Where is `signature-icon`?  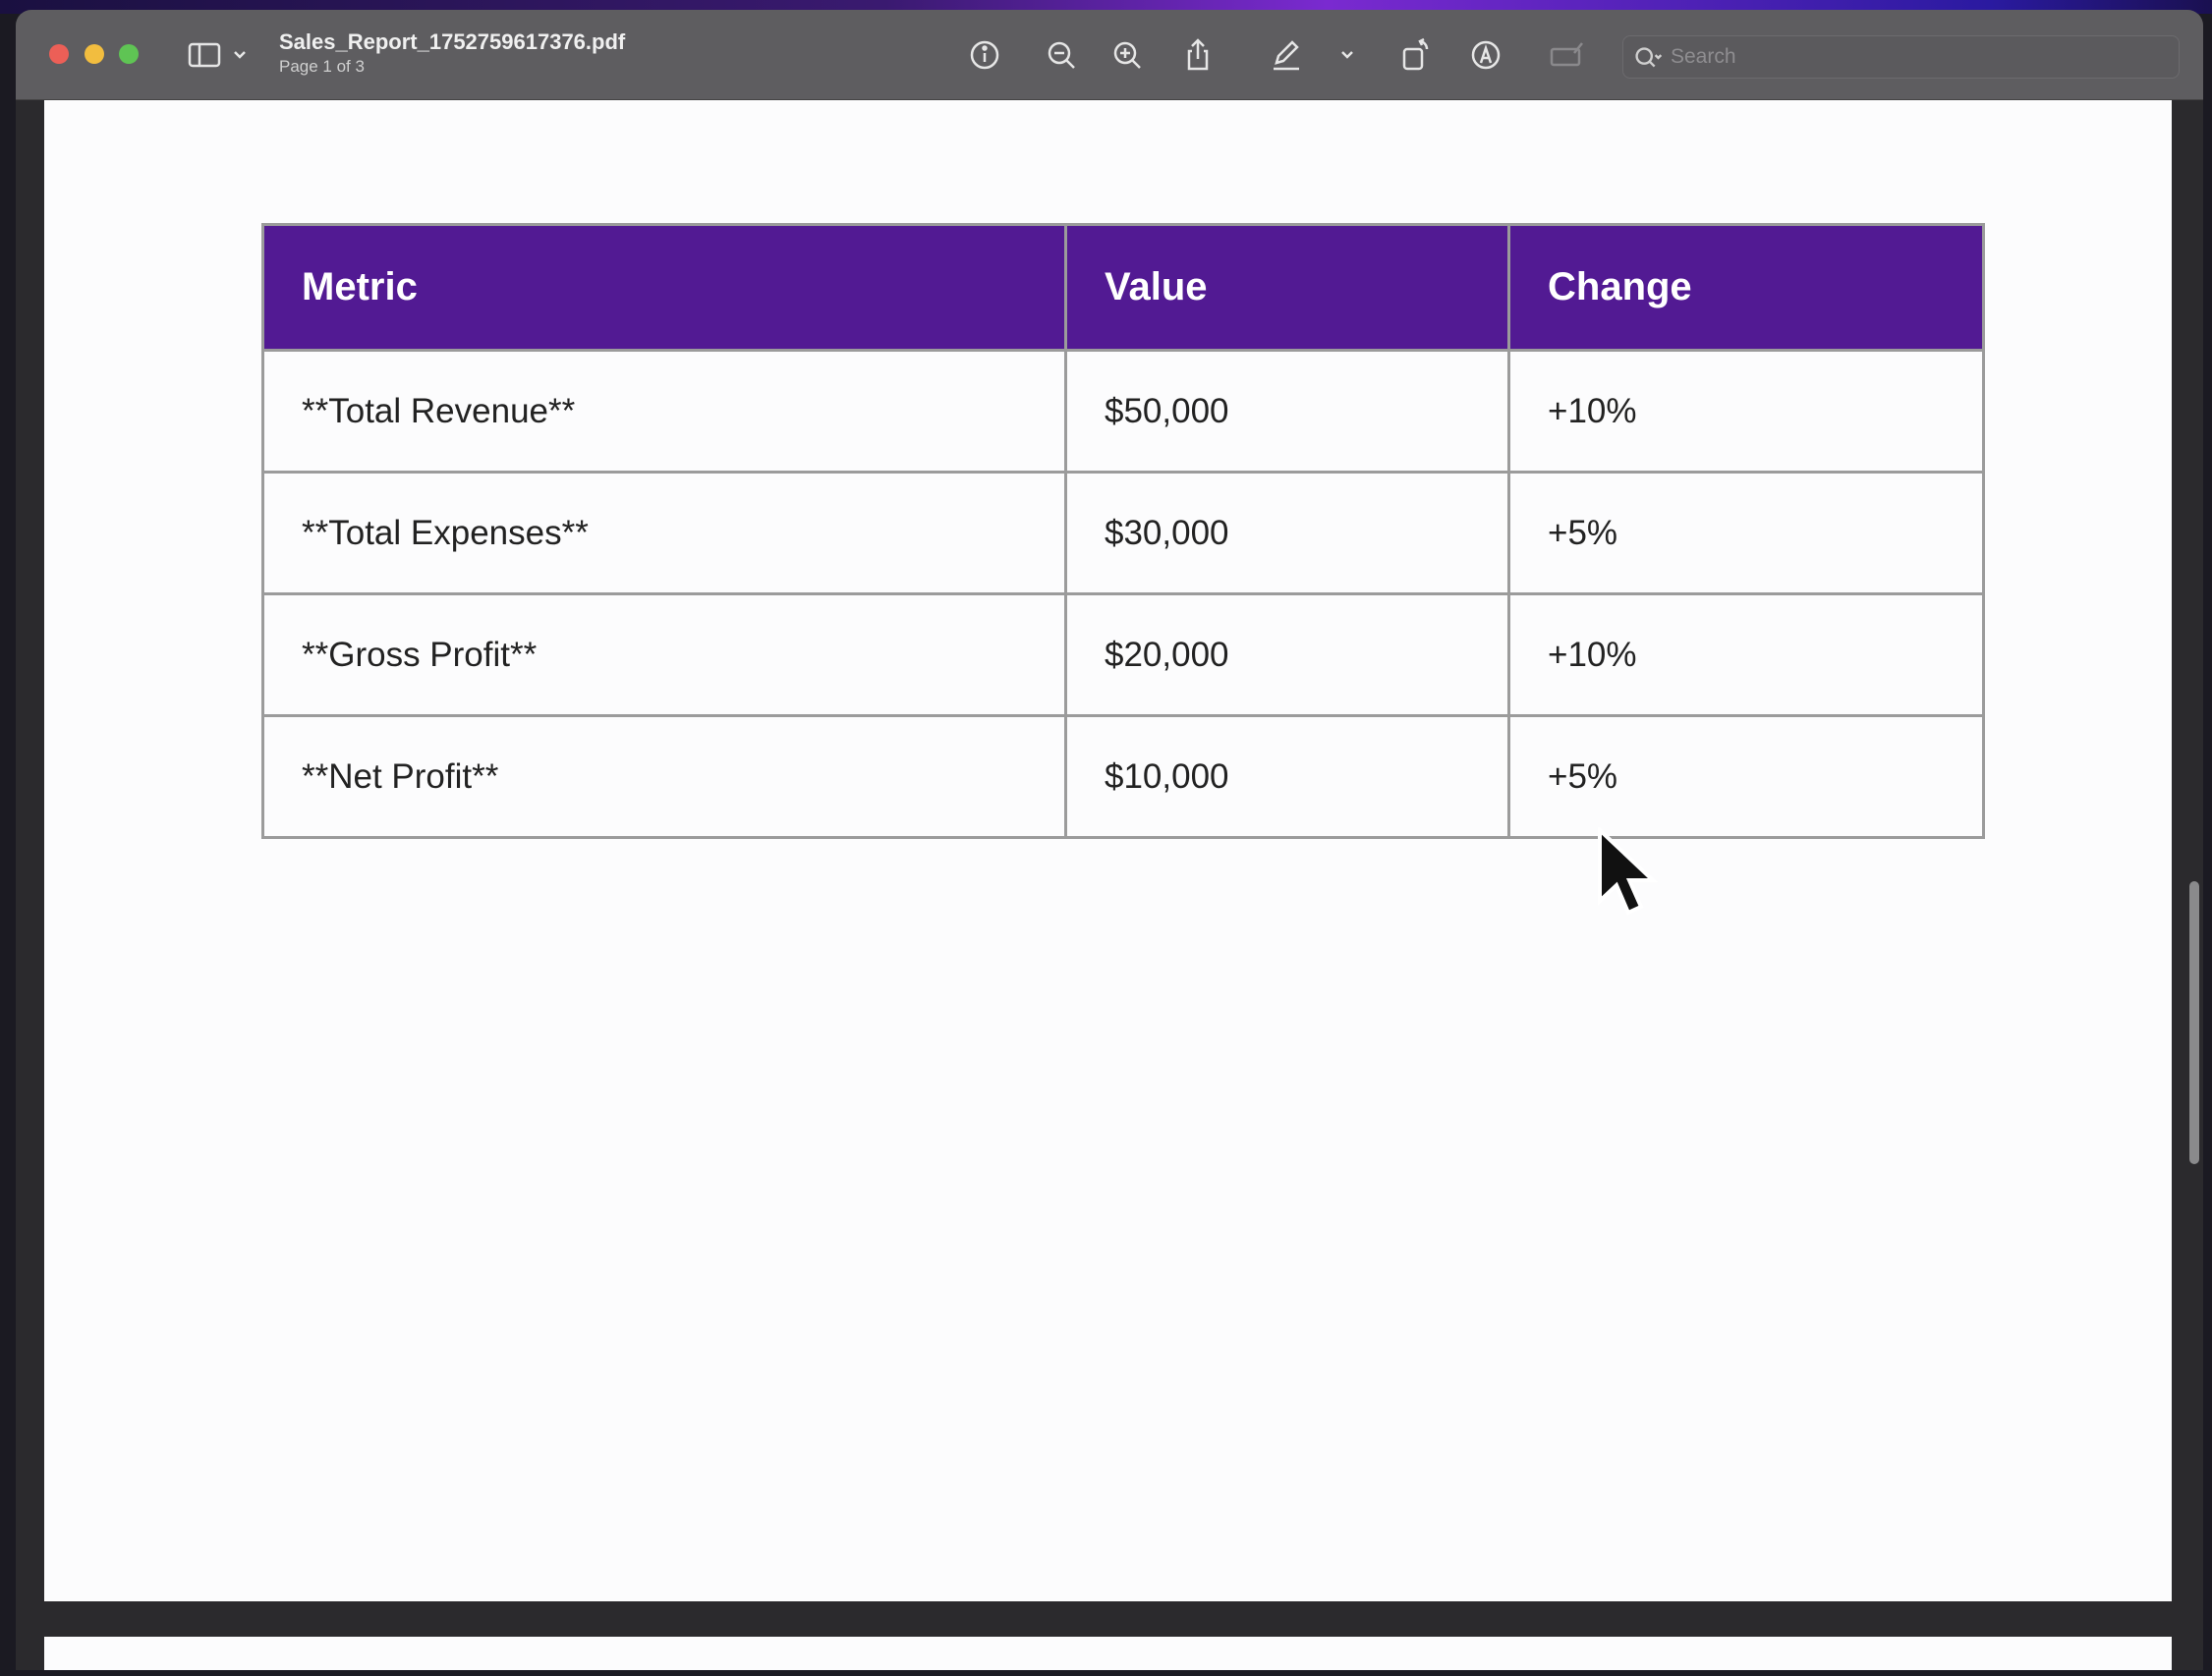
signature-icon is located at coordinates (1566, 55).